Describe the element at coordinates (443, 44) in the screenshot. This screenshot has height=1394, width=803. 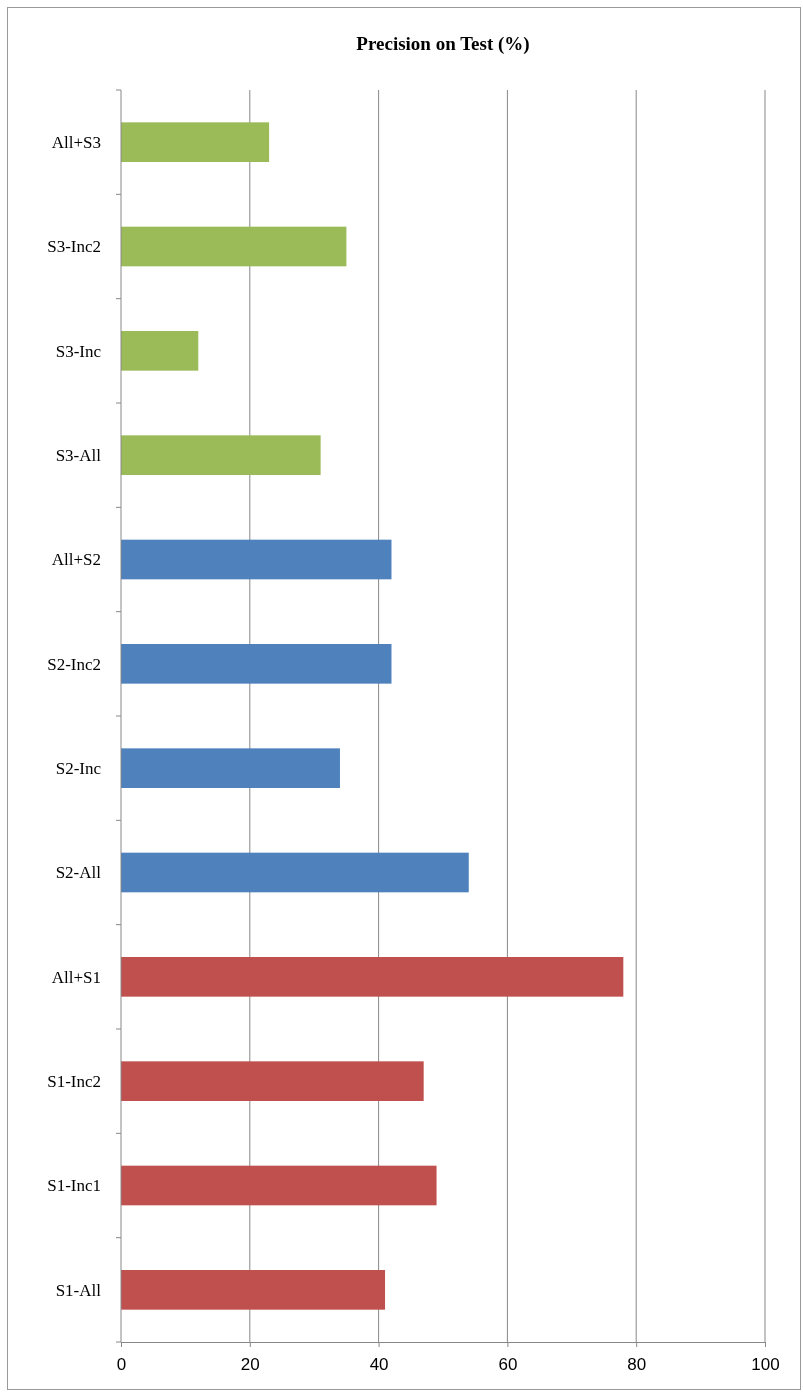
I see `chart-title: Precision on Test (%)` at that location.